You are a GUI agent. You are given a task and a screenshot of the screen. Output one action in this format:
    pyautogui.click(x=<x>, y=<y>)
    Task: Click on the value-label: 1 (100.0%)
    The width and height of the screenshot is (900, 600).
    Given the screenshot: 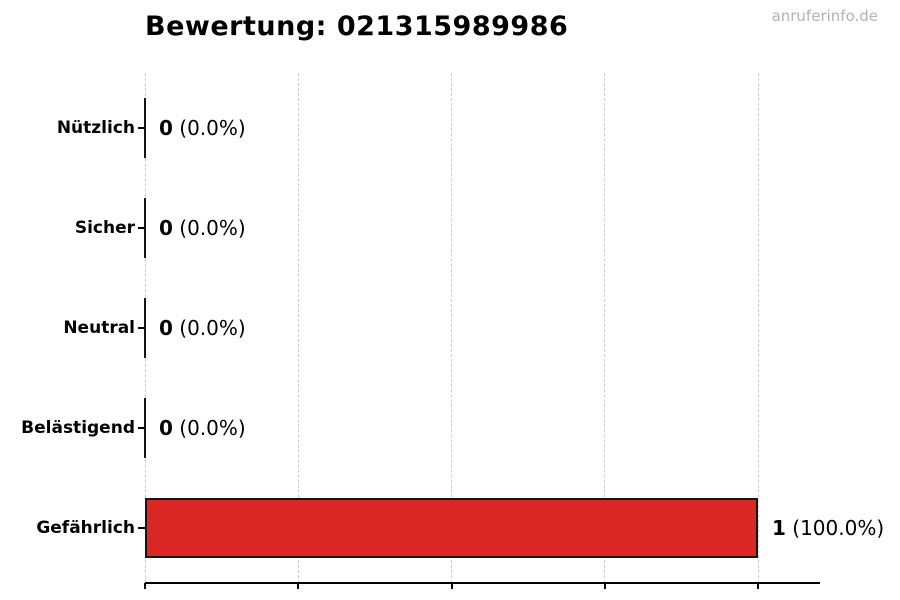 What is the action you would take?
    pyautogui.click(x=828, y=528)
    